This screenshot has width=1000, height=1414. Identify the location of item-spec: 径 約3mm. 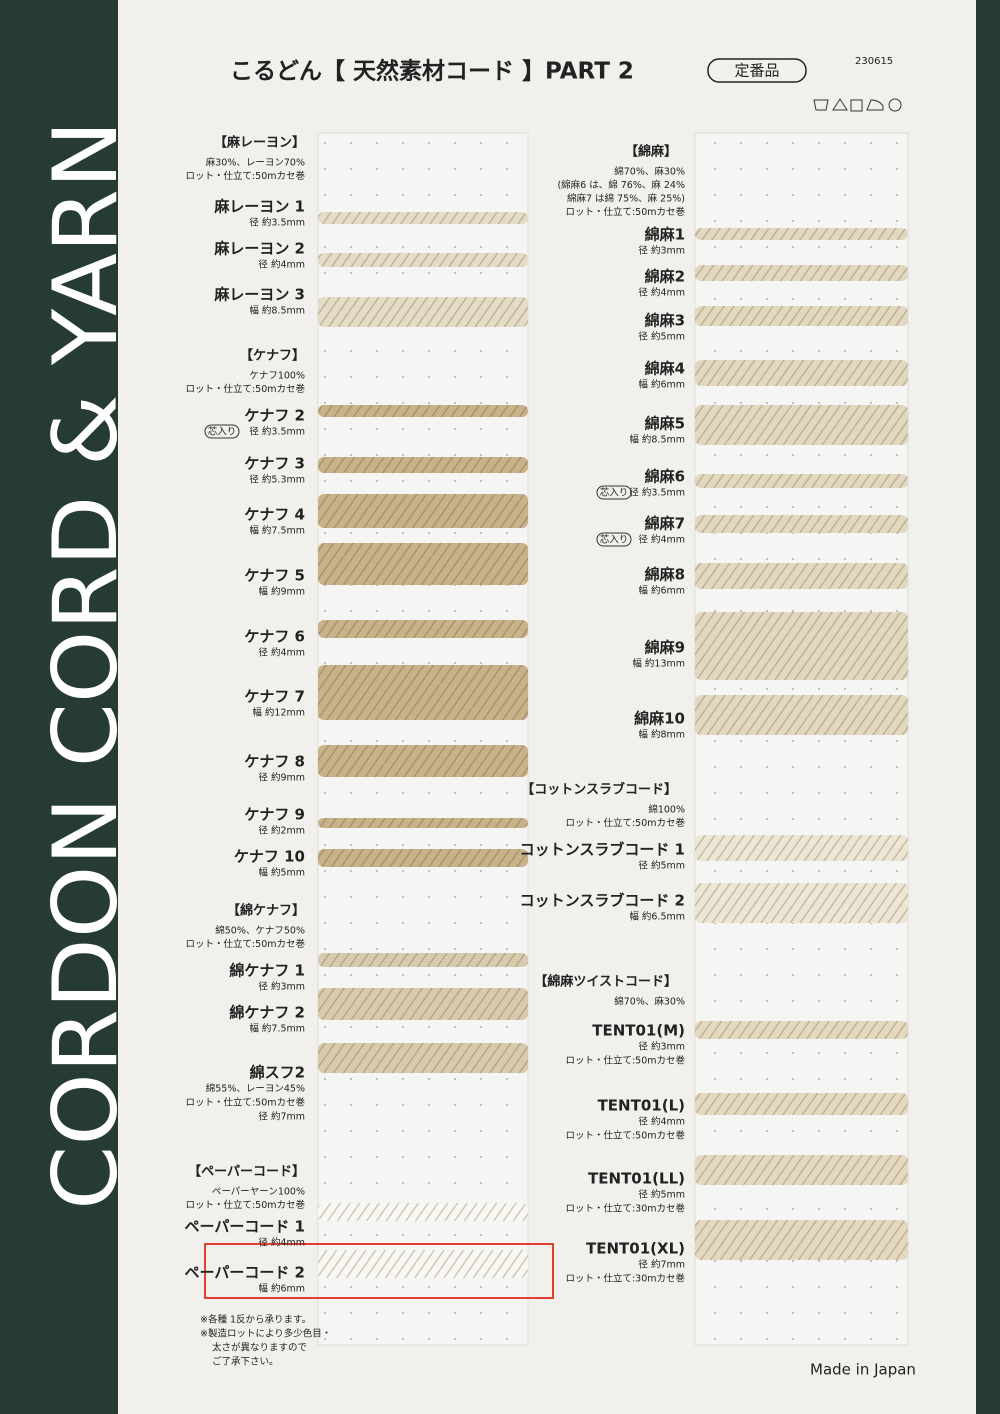
(281, 987).